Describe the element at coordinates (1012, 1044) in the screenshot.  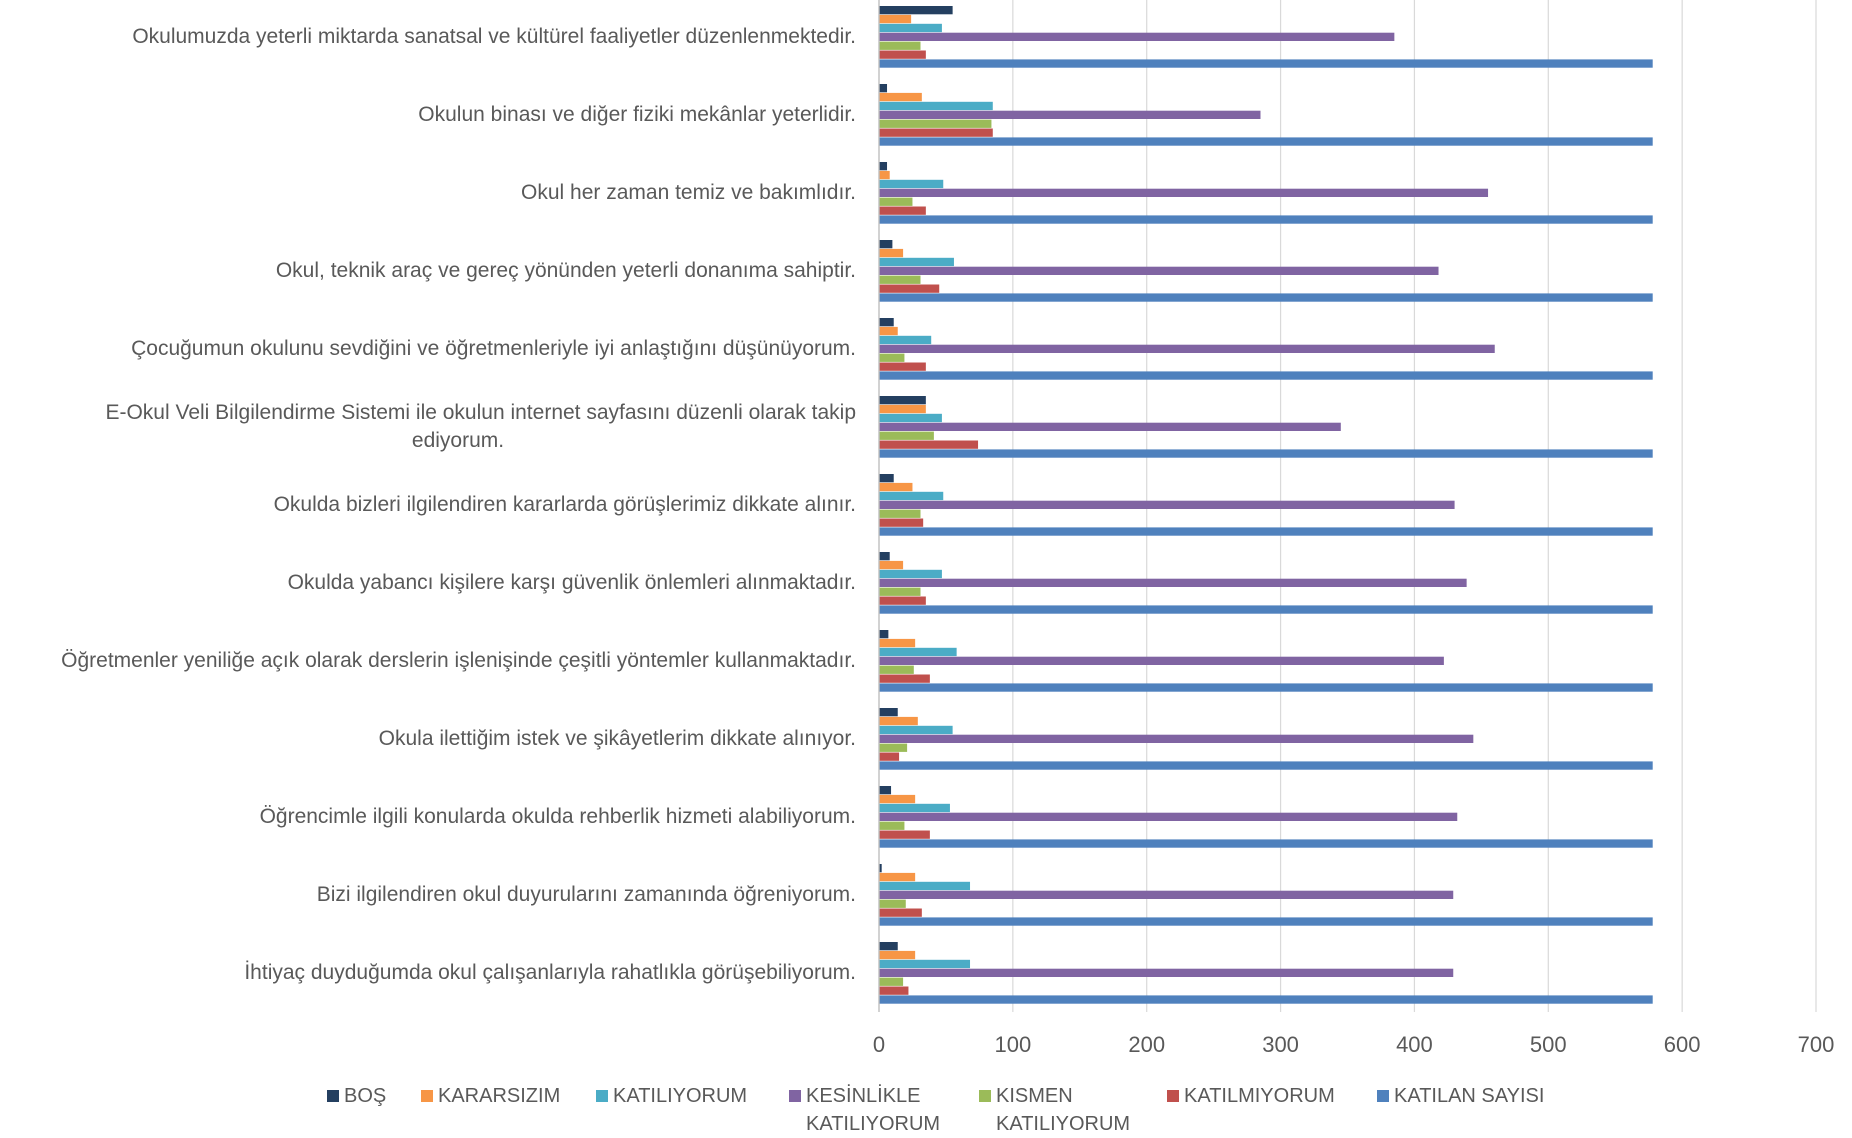
I see `x-tick-label: 100` at that location.